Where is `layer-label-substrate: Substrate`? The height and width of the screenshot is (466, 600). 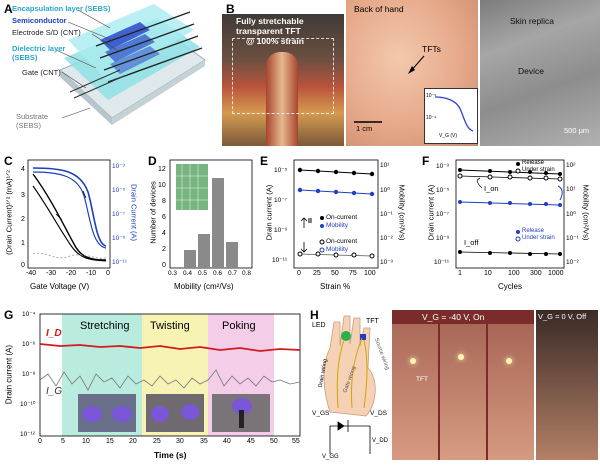
layer-label-substrate: Substrate is located at coordinates (32, 116).